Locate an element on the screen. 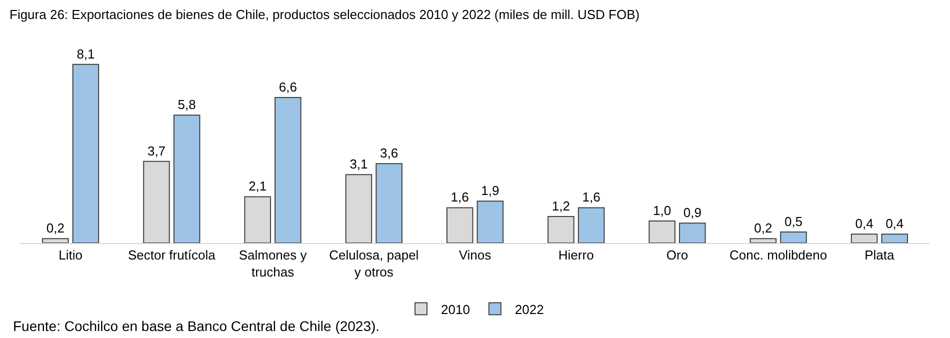  data-label: 5,8 is located at coordinates (187, 104).